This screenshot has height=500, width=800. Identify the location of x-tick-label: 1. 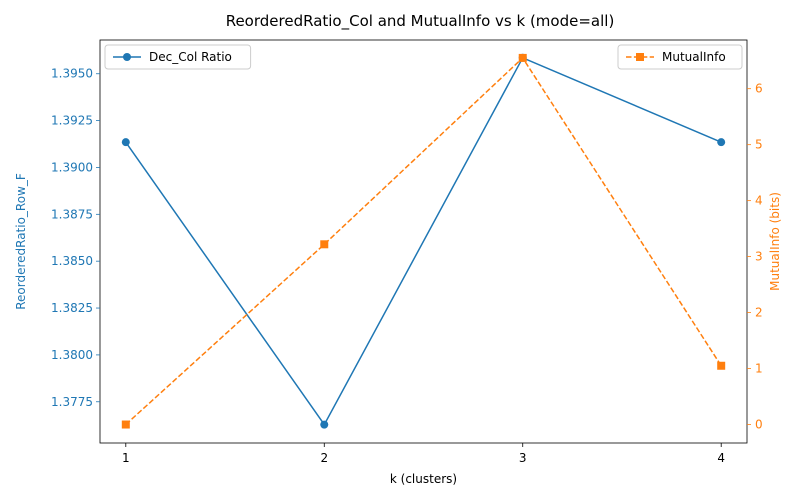
(126, 458).